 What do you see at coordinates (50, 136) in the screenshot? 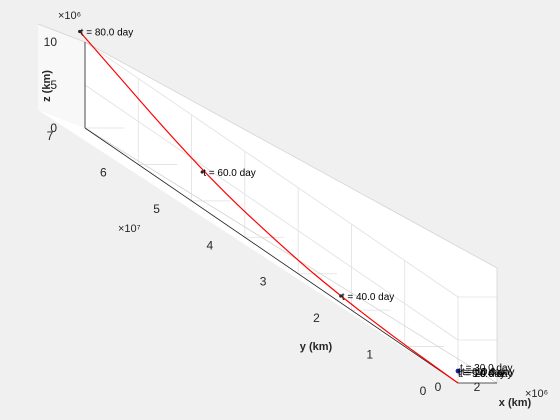
I see `y-tick-label: 7` at bounding box center [50, 136].